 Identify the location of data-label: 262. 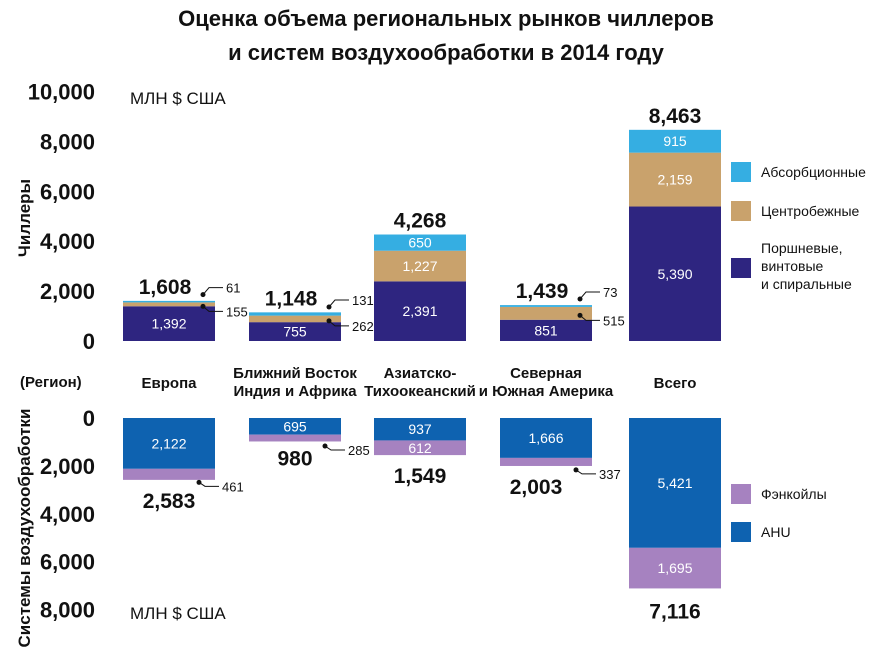
(363, 326).